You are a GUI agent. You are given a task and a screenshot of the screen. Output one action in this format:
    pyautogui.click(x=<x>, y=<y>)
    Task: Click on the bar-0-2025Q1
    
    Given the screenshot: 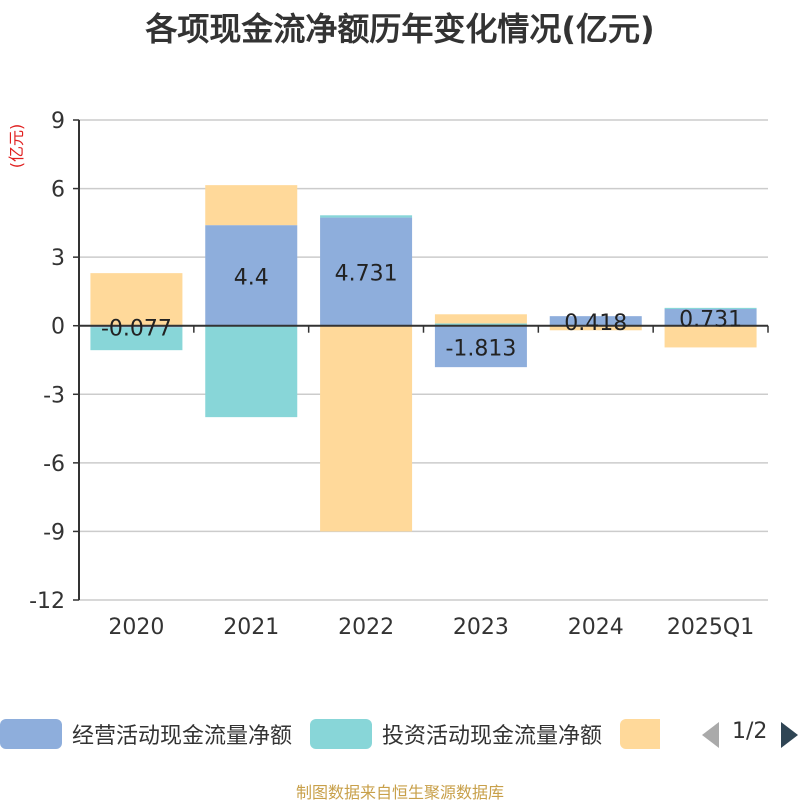 What is the action you would take?
    pyautogui.click(x=710, y=317)
    